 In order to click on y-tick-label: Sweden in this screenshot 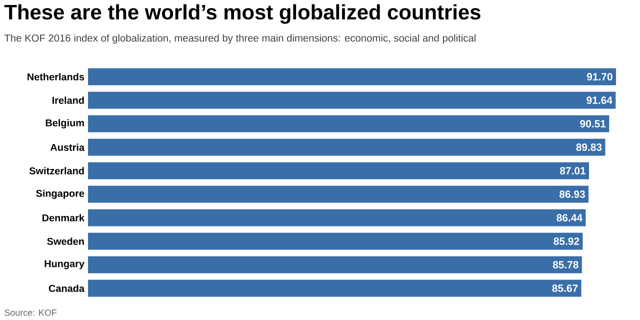, I will do `click(65, 241)`.